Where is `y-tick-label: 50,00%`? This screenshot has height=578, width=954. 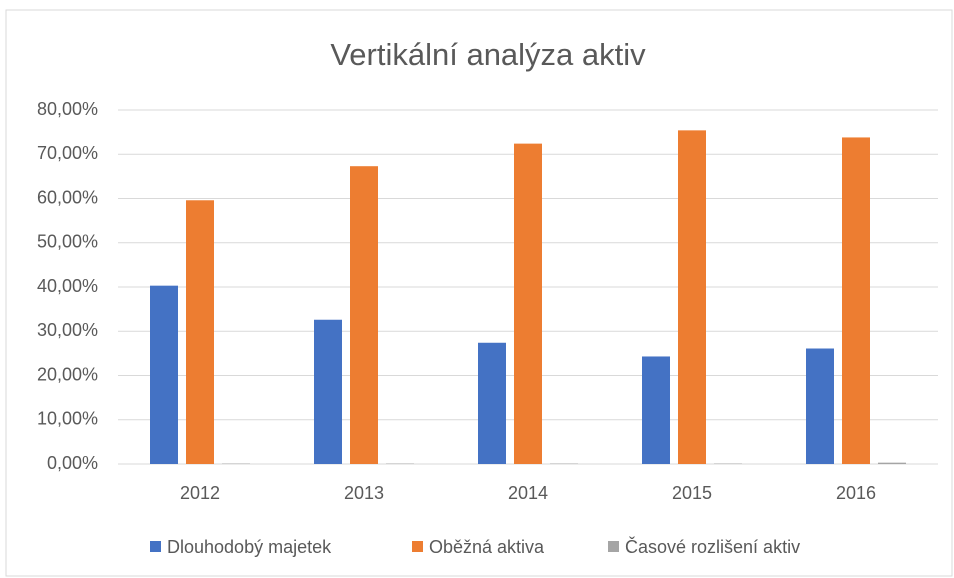
y-tick-label: 50,00% is located at coordinates (67, 242).